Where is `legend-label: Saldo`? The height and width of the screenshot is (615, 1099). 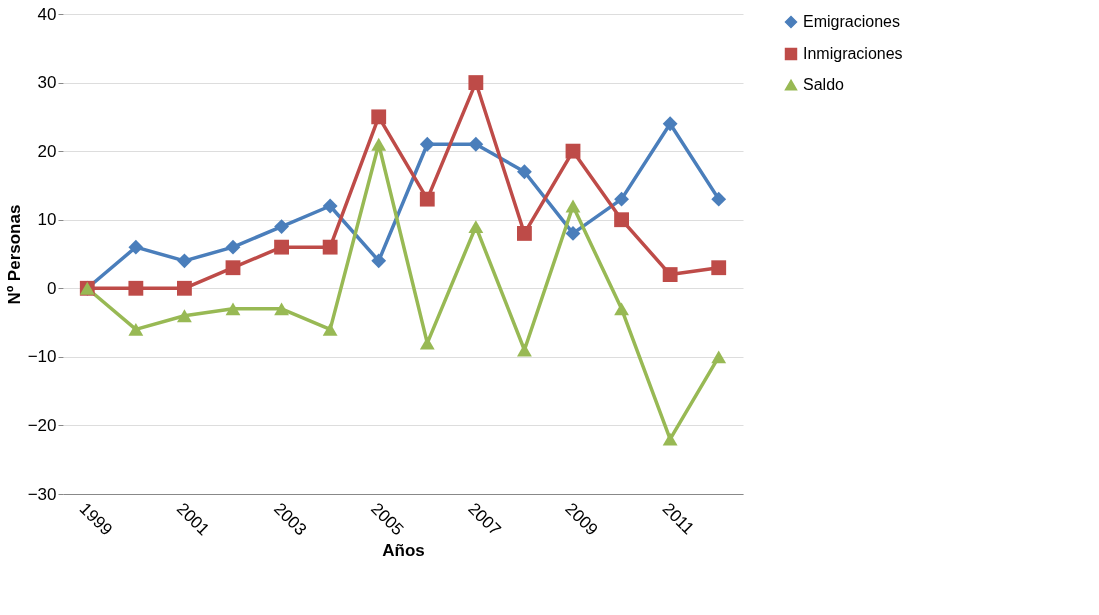
legend-label: Saldo is located at coordinates (824, 84).